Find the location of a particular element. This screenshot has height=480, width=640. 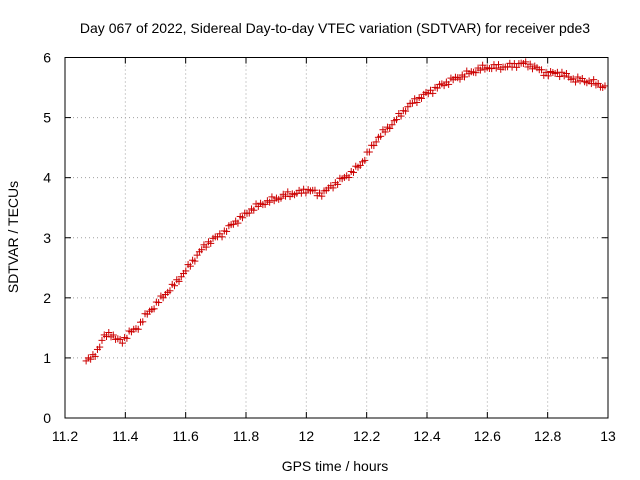

x-tick-label: 11.2 is located at coordinates (65, 436).